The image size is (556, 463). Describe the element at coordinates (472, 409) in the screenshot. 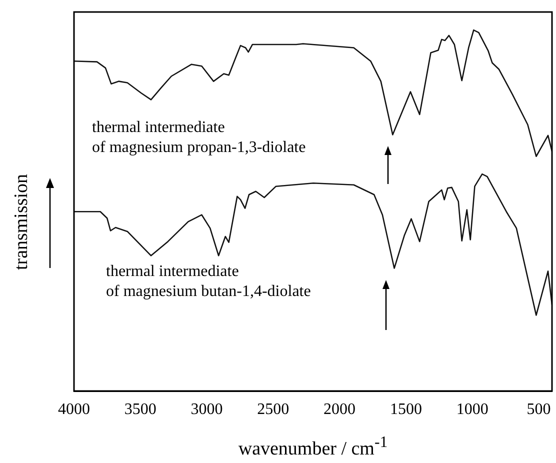

I see `x-tick-label: 1000` at that location.